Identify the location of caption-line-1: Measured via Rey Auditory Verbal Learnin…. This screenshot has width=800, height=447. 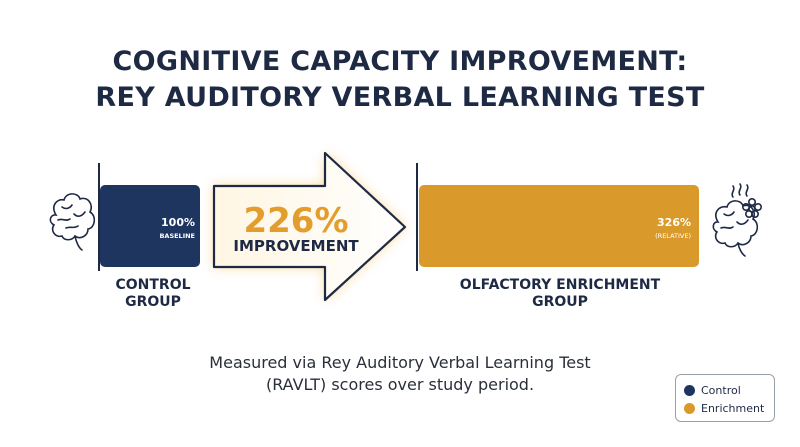
(400, 362).